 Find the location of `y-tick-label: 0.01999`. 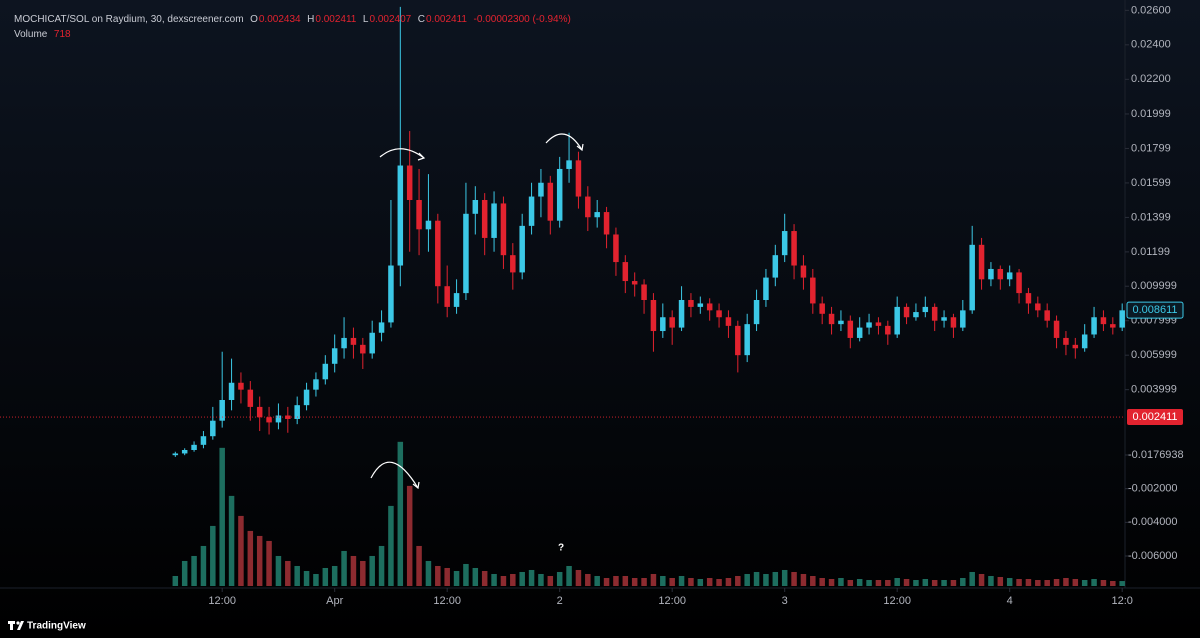

y-tick-label: 0.01999 is located at coordinates (1151, 114).